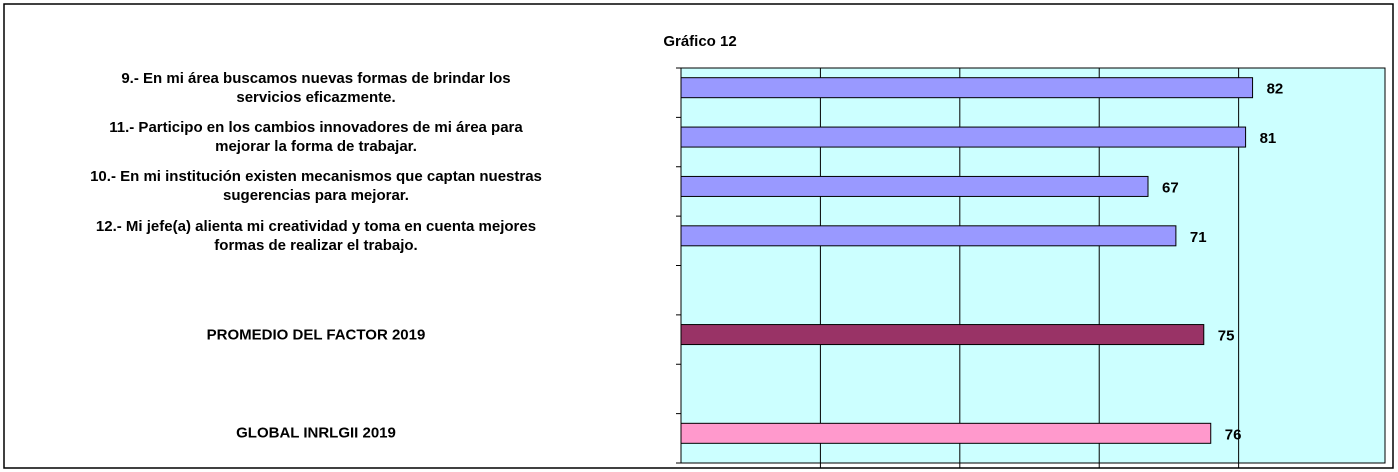 The height and width of the screenshot is (472, 1398). I want to click on data-label: 71, so click(1198, 237).